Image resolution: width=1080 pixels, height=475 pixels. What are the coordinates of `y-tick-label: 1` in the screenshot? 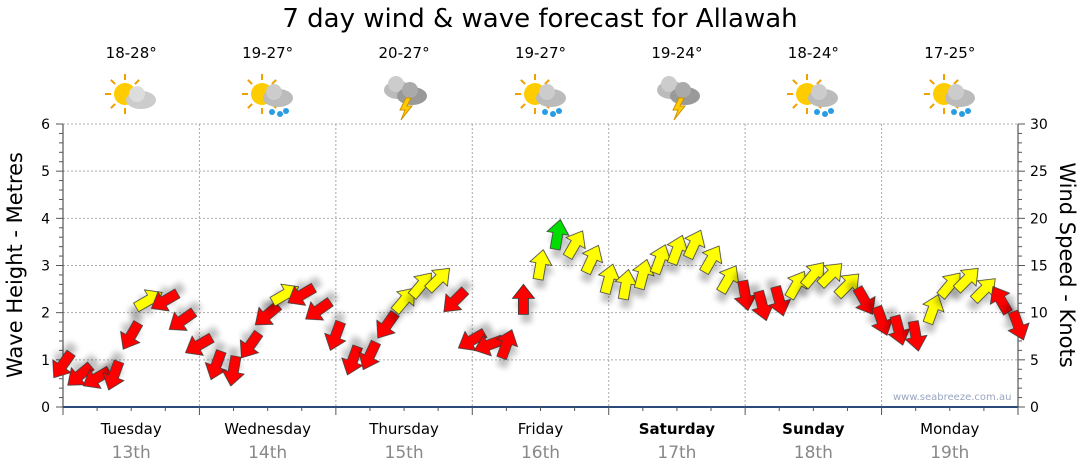 It's located at (45, 361).